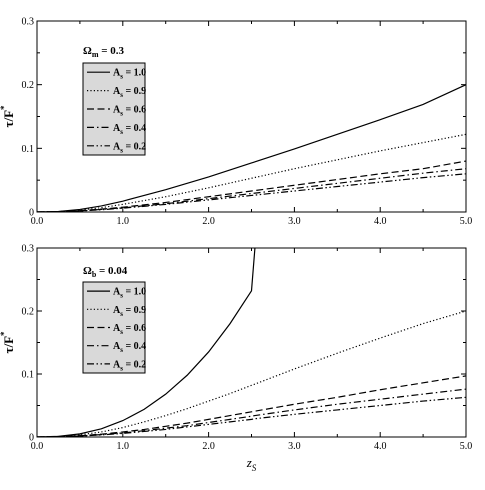 This screenshot has height=490, width=485. I want to click on series-line-dashdot, so click(251, 412).